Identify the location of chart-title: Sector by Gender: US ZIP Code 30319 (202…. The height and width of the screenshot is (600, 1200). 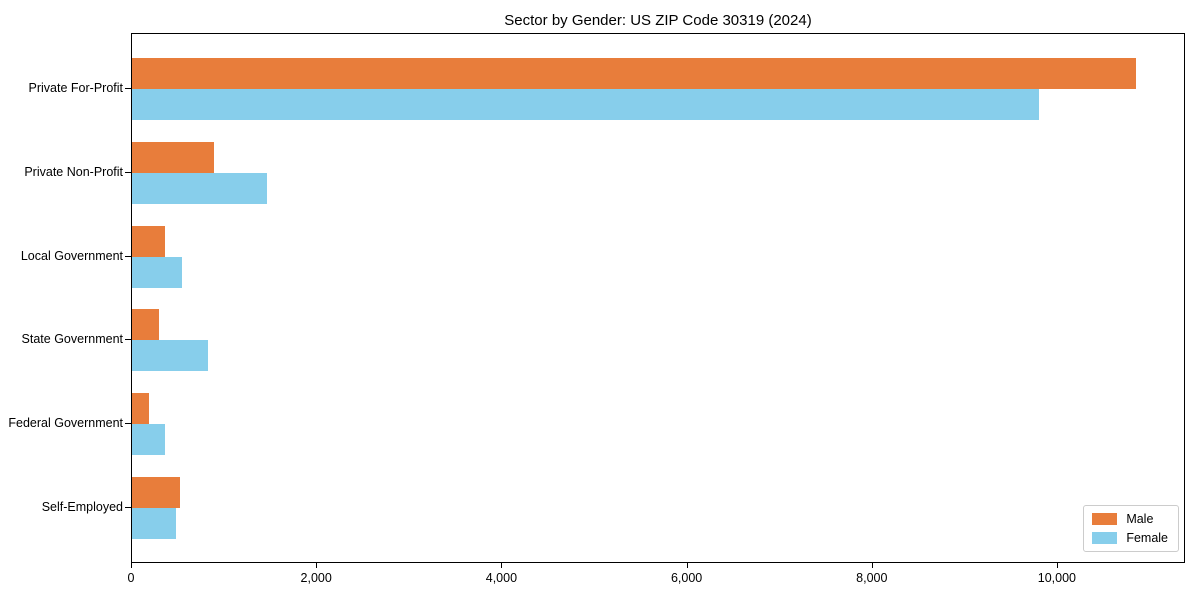
(658, 20).